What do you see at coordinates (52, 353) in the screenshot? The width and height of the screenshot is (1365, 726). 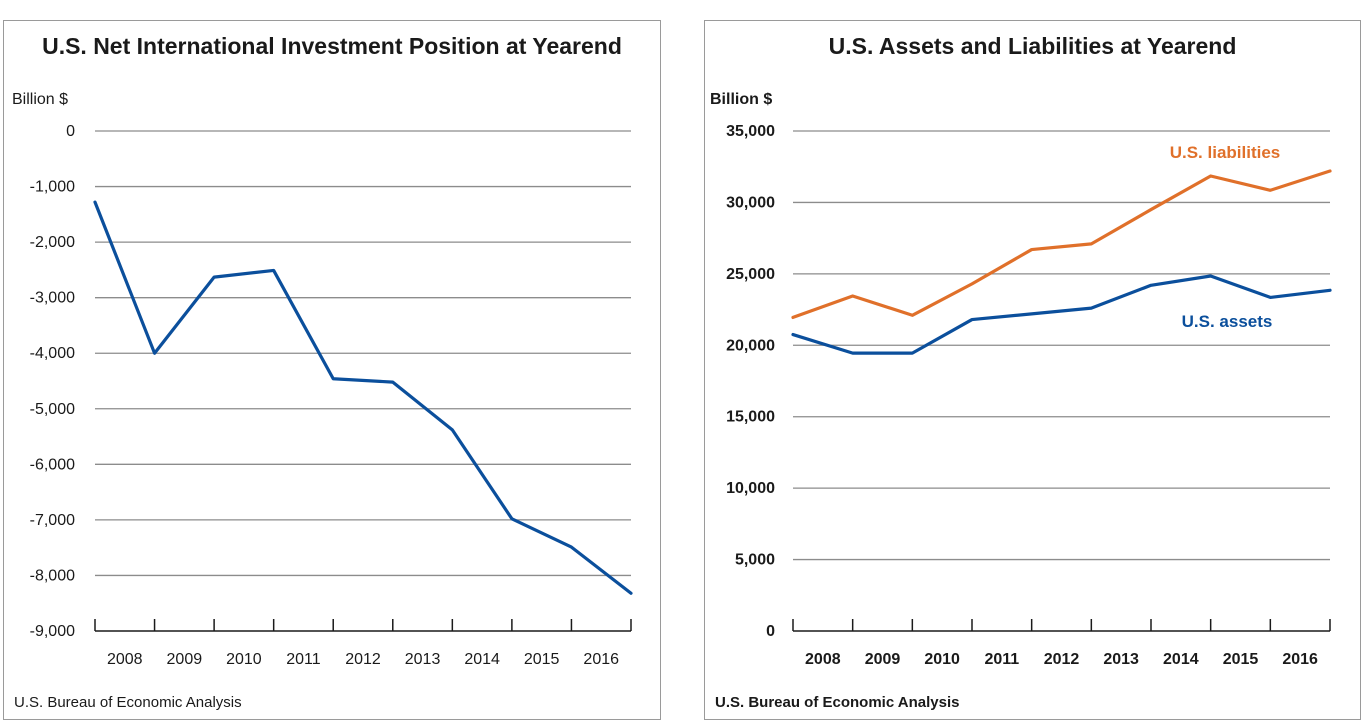 I see `y-tick-label: -4,000` at bounding box center [52, 353].